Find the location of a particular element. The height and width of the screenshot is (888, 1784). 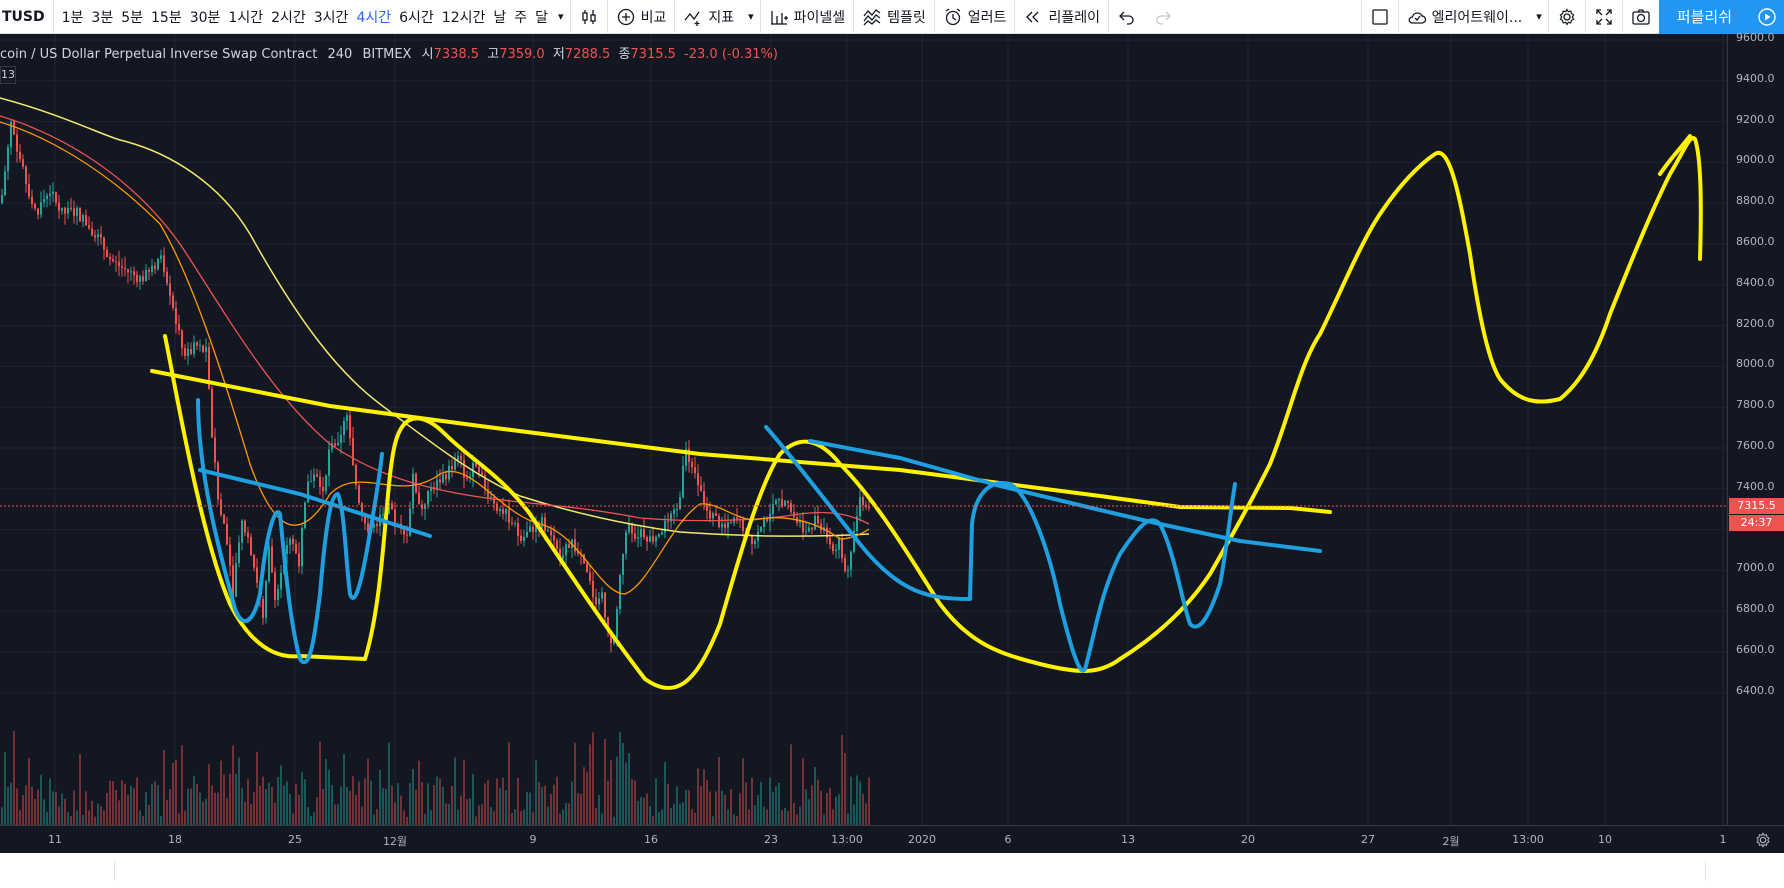

interval-6: 2시간 is located at coordinates (288, 17).